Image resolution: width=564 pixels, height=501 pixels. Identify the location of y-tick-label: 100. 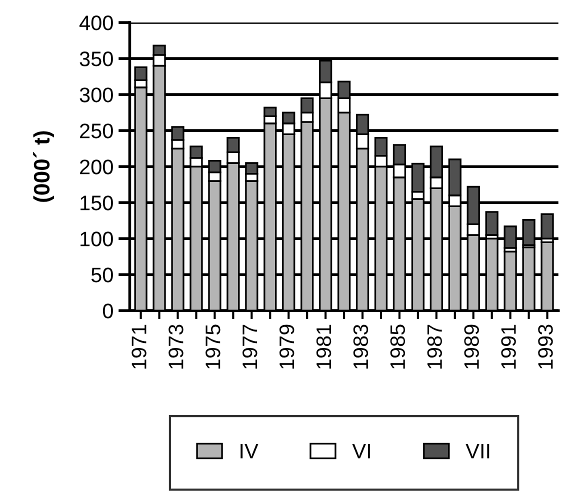
(96, 239).